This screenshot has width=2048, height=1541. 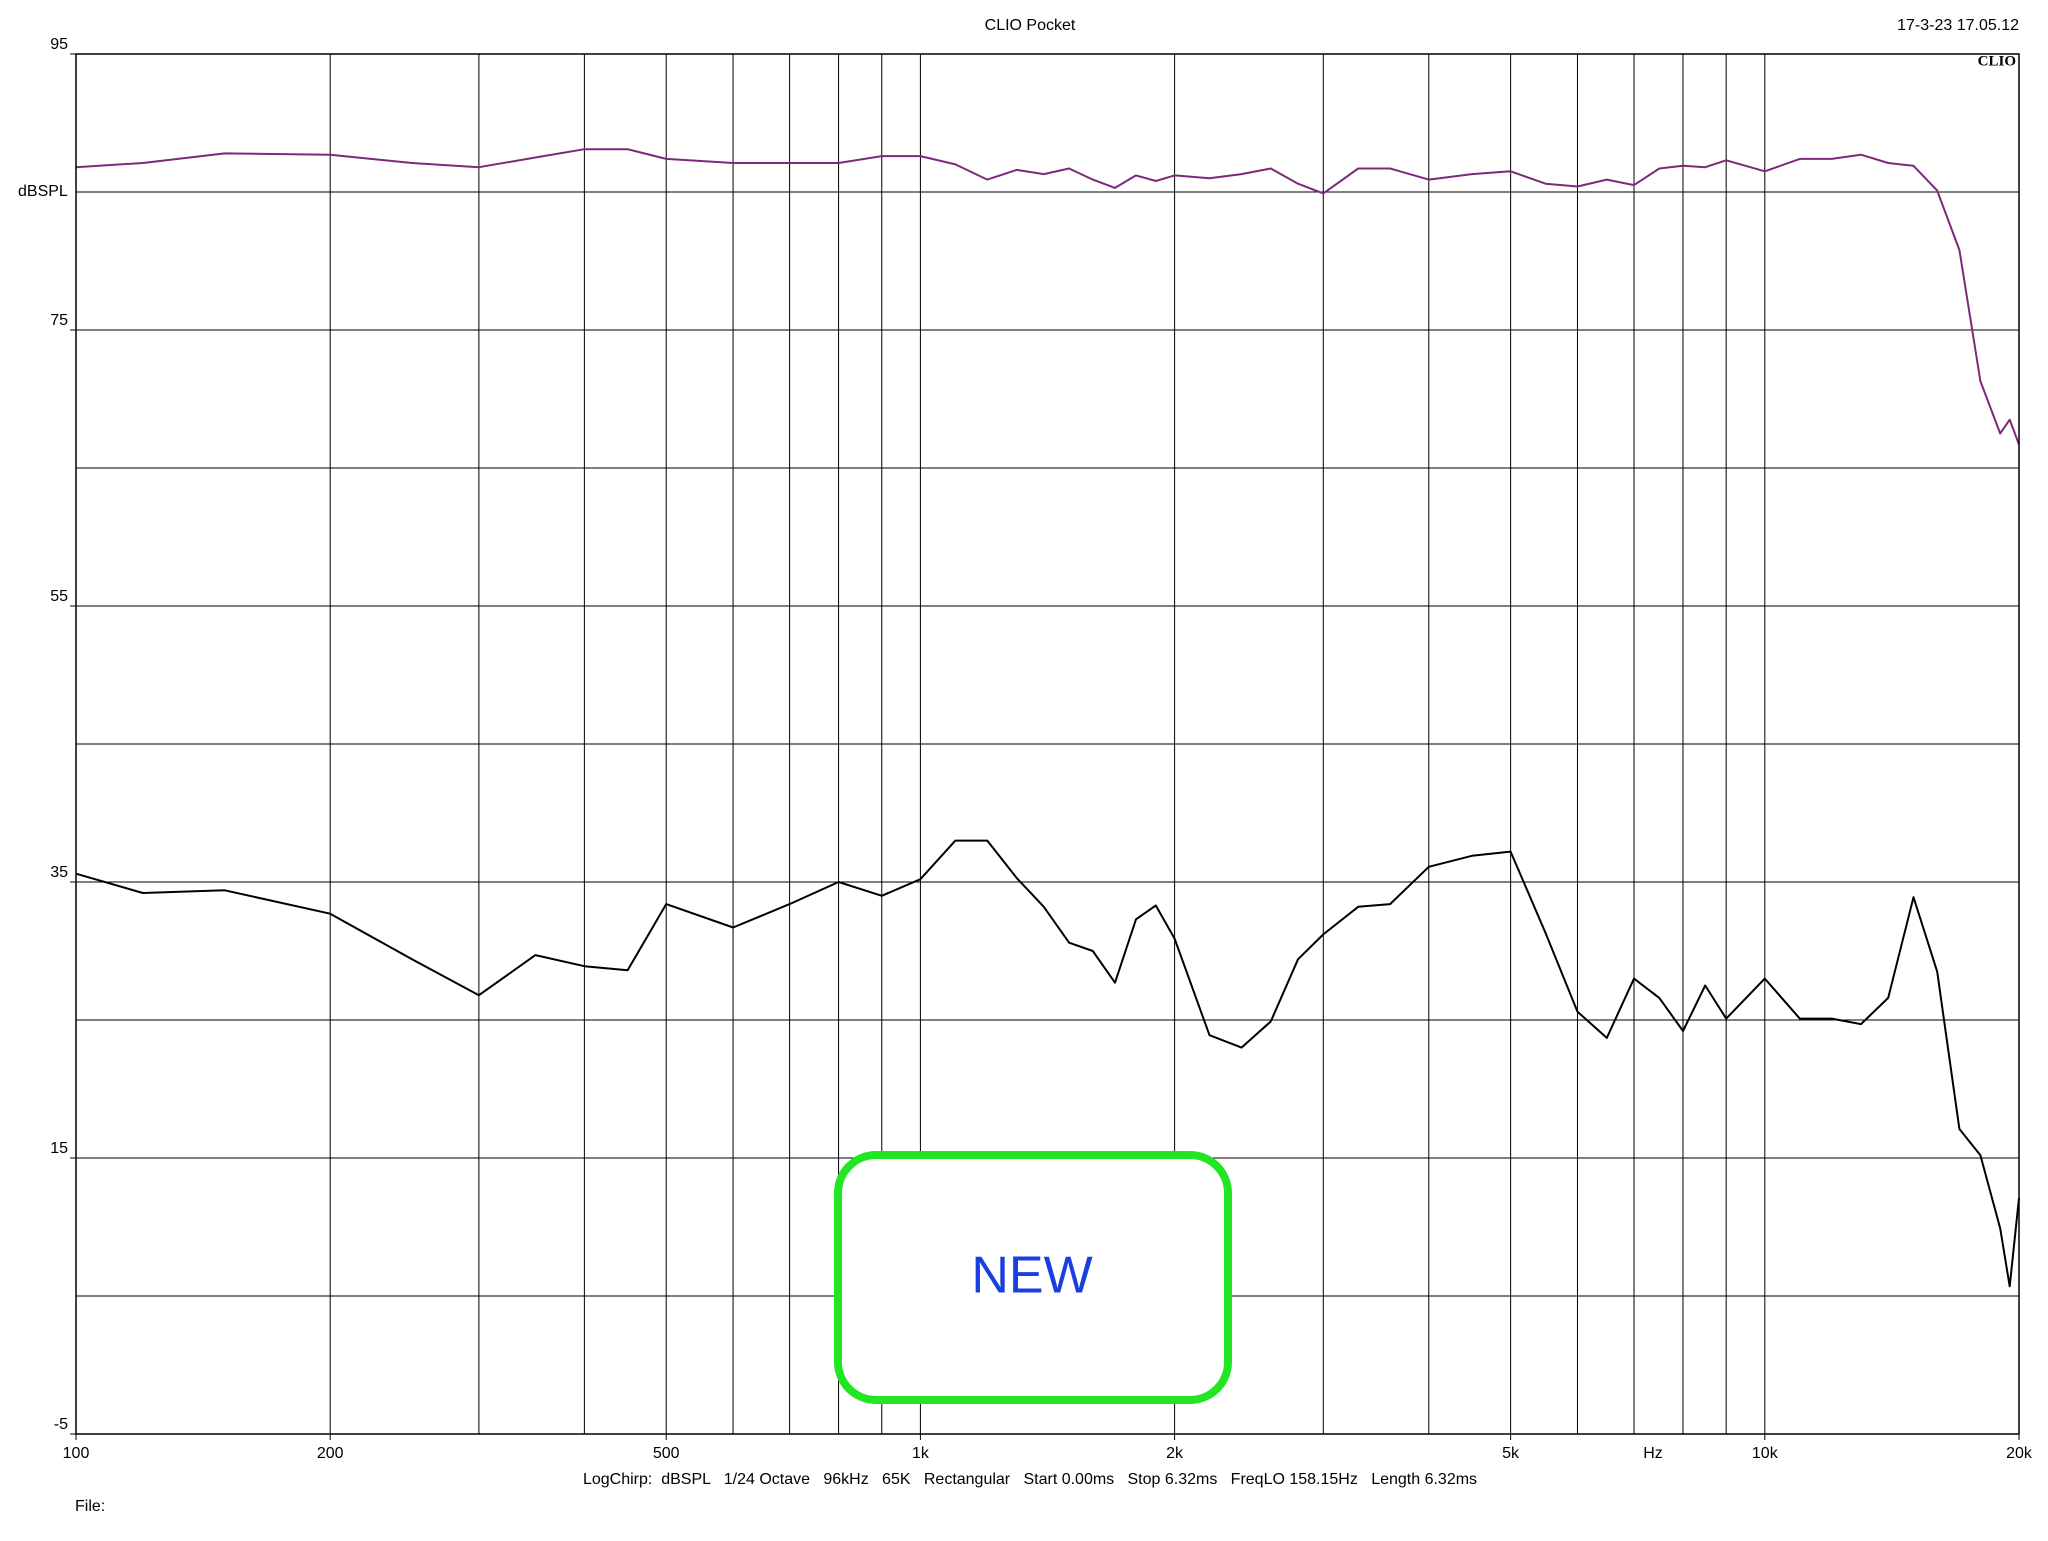 What do you see at coordinates (330, 1453) in the screenshot?
I see `x-tick-label: 200` at bounding box center [330, 1453].